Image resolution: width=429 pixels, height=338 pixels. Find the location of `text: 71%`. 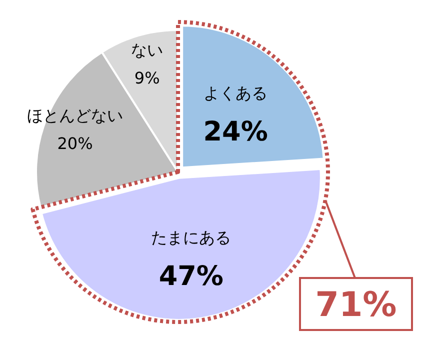

text: 71% is located at coordinates (356, 305).